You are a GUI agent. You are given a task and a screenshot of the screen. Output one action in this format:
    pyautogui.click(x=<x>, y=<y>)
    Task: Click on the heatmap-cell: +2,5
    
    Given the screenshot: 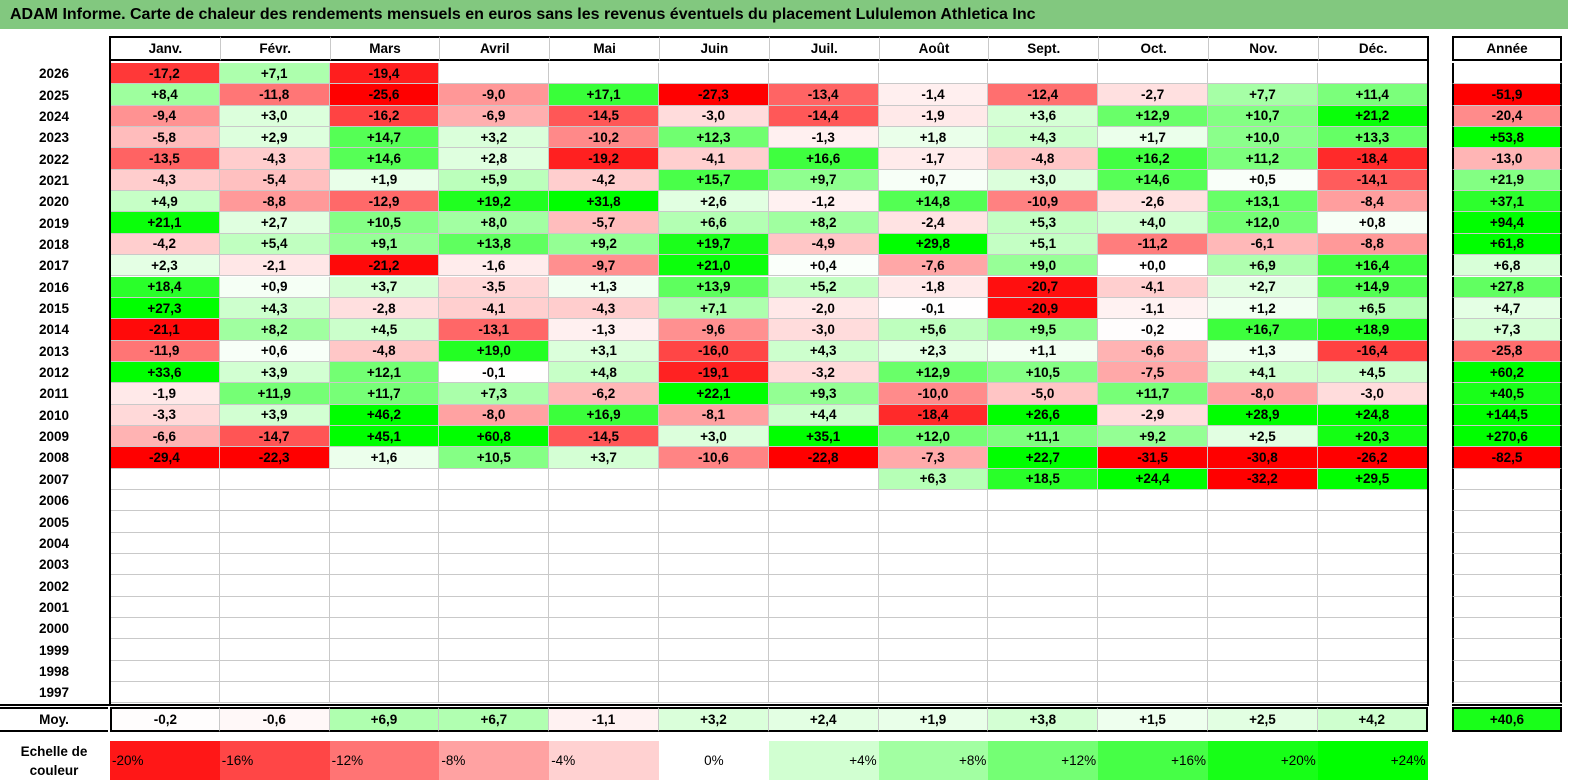 What is the action you would take?
    pyautogui.click(x=1263, y=436)
    